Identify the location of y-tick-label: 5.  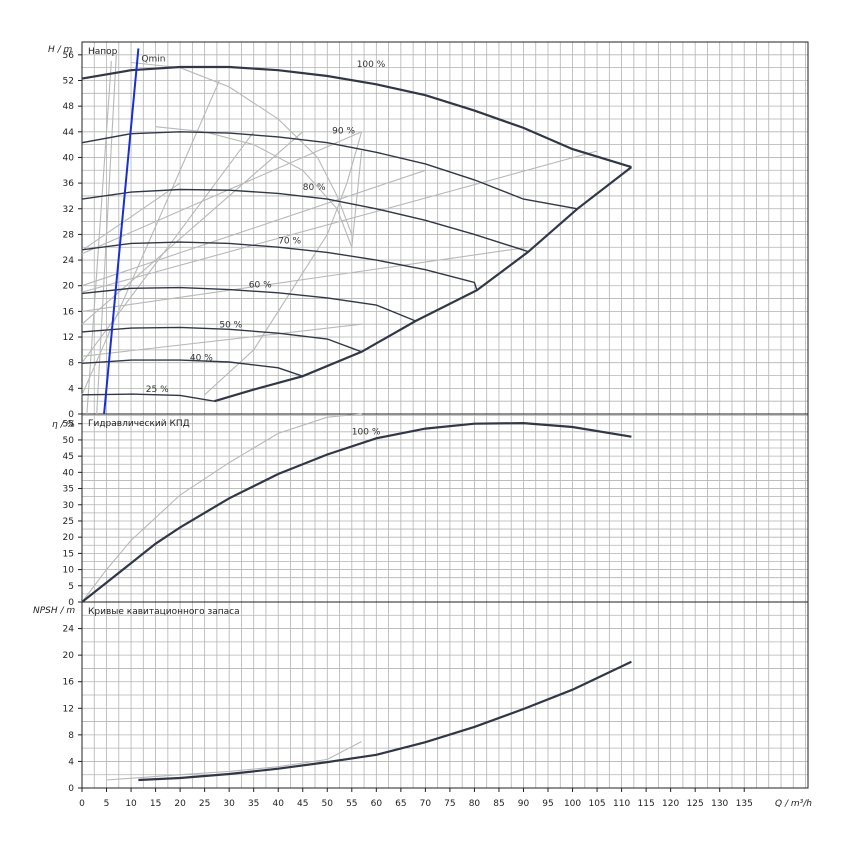
(71, 587).